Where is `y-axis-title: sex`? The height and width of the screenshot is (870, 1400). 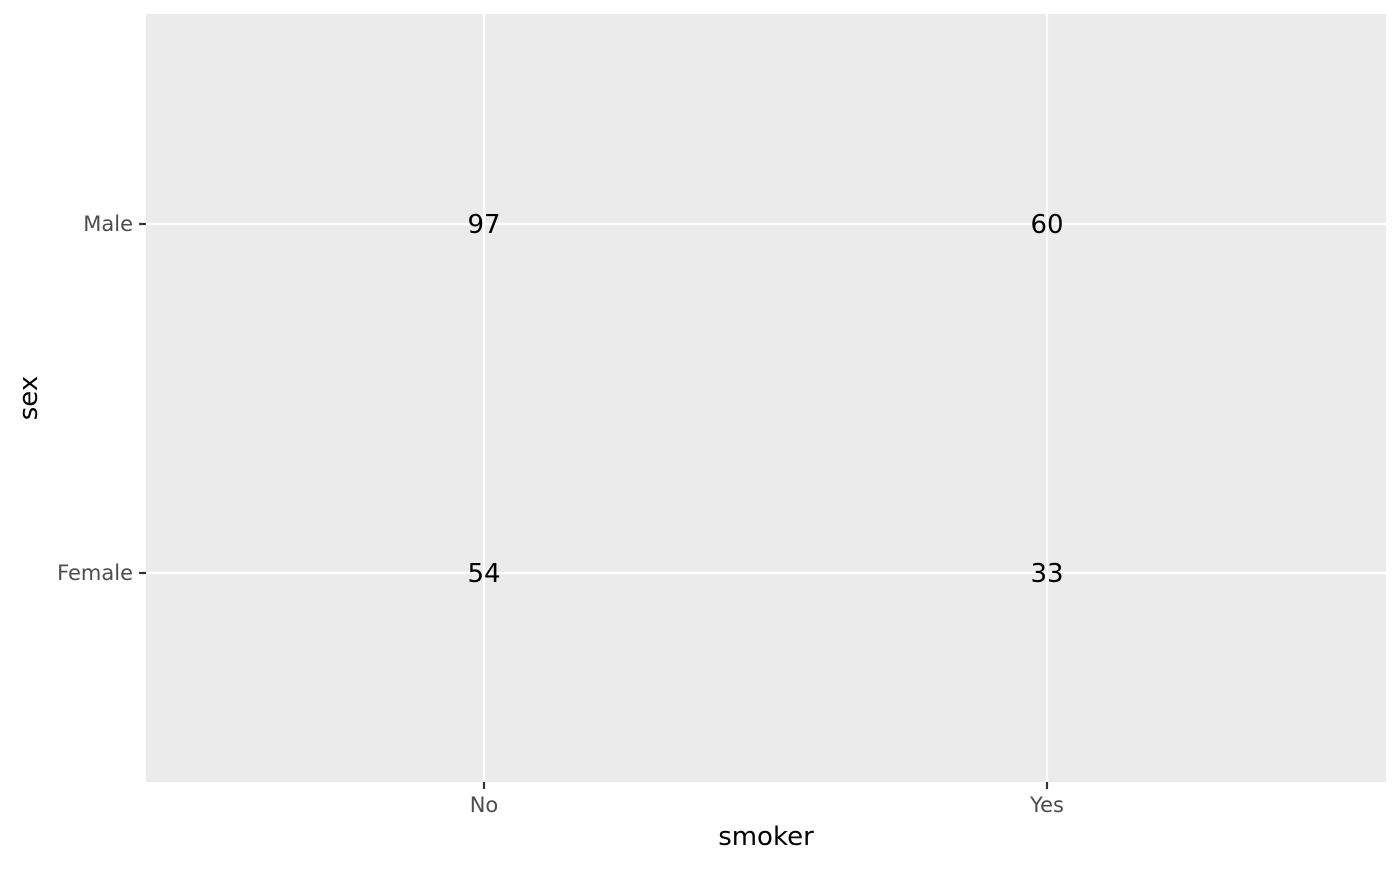
y-axis-title: sex is located at coordinates (29, 398).